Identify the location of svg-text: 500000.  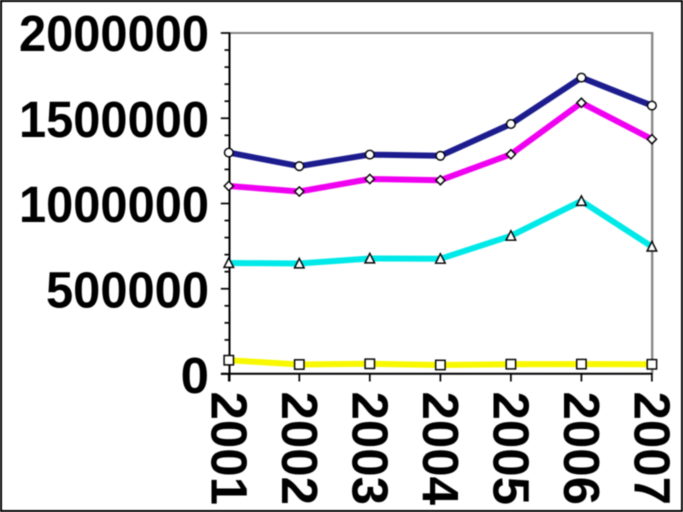
(127, 290).